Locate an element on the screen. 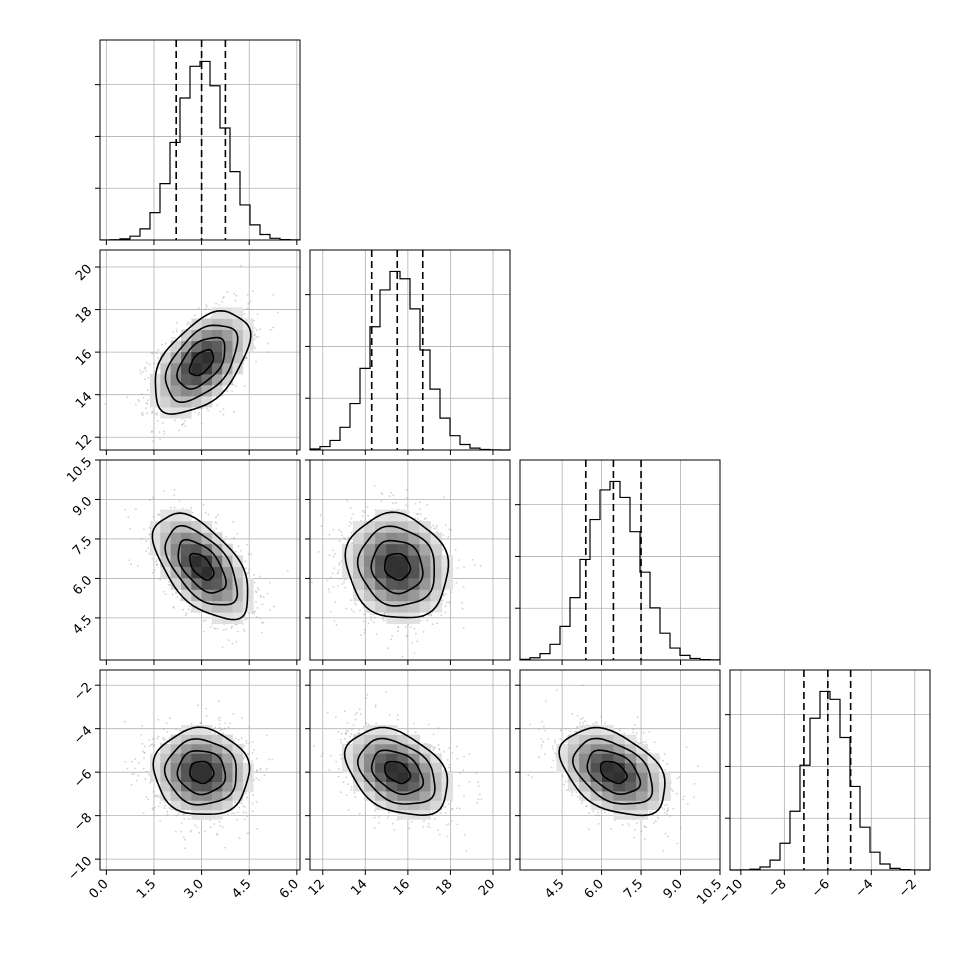  panel-background is located at coordinates (200, 140).